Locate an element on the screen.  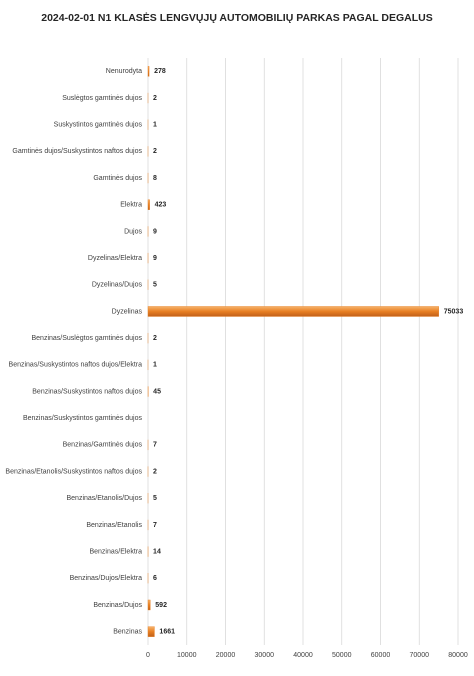
x-tick-label: 80000 is located at coordinates (458, 655).